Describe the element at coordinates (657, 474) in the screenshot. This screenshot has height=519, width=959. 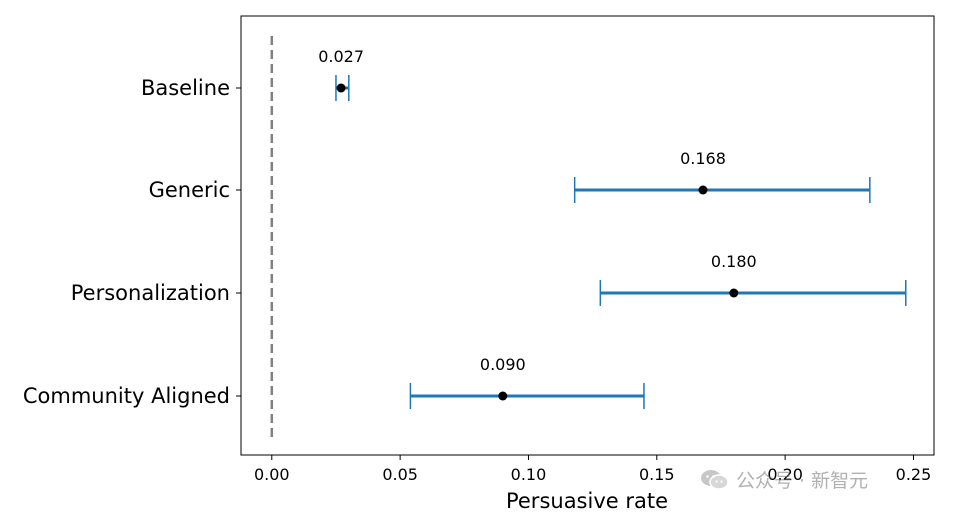
I see `x-tick-label: 0.15` at that location.